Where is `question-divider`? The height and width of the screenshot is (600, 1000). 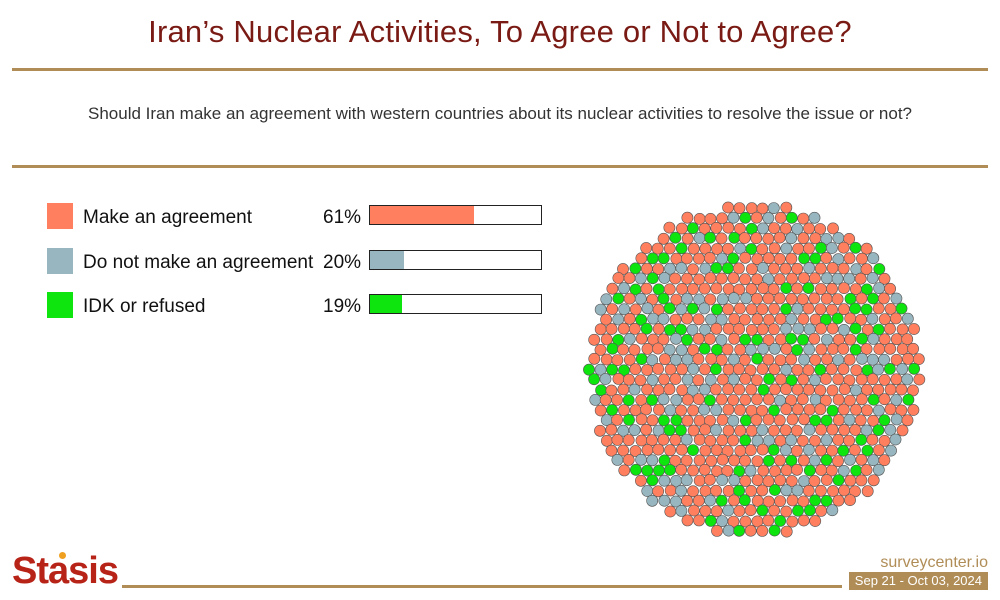
question-divider is located at coordinates (500, 166).